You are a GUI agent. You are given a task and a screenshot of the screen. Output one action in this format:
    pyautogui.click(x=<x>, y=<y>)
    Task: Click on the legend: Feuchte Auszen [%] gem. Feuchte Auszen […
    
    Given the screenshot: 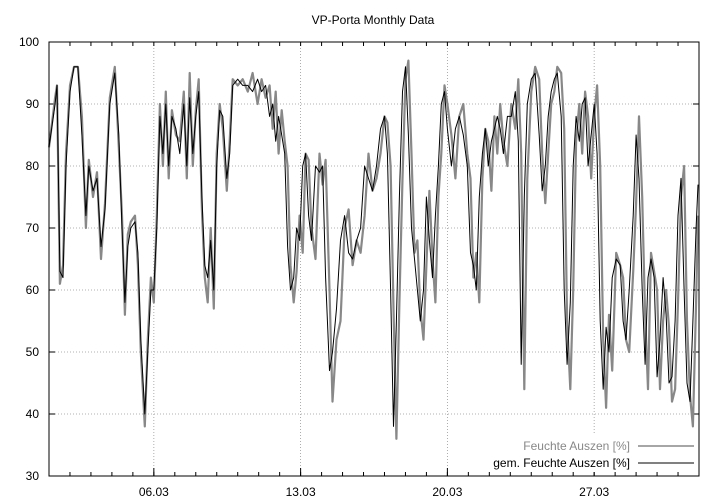 What is the action you would take?
    pyautogui.click(x=579, y=453)
    